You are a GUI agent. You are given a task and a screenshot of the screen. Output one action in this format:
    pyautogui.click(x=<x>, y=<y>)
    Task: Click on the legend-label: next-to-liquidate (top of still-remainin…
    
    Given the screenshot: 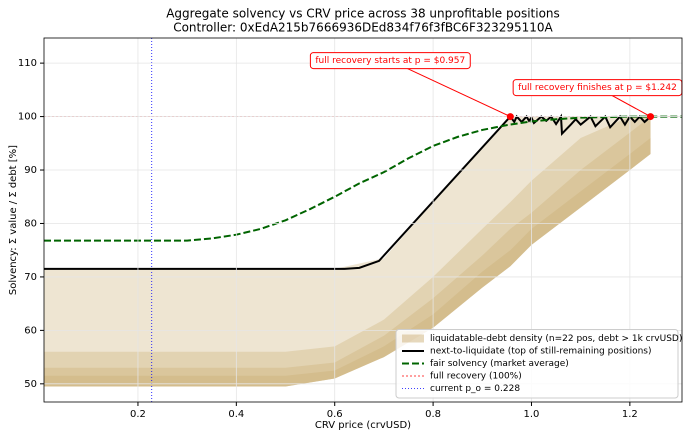 What is the action you would take?
    pyautogui.click(x=540, y=352)
    